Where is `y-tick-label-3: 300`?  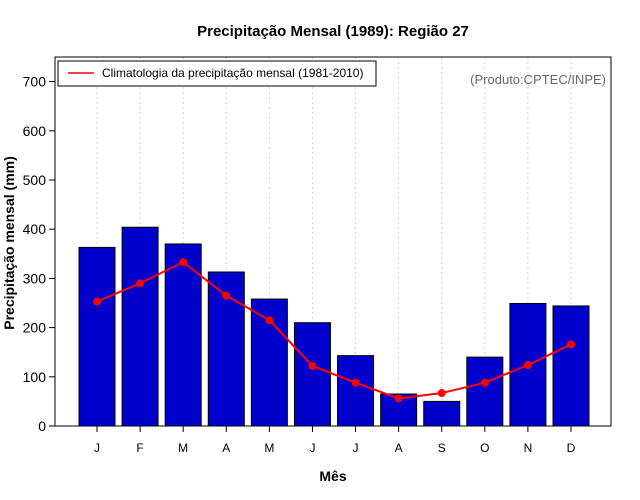 y-tick-label-3: 300 is located at coordinates (35, 278).